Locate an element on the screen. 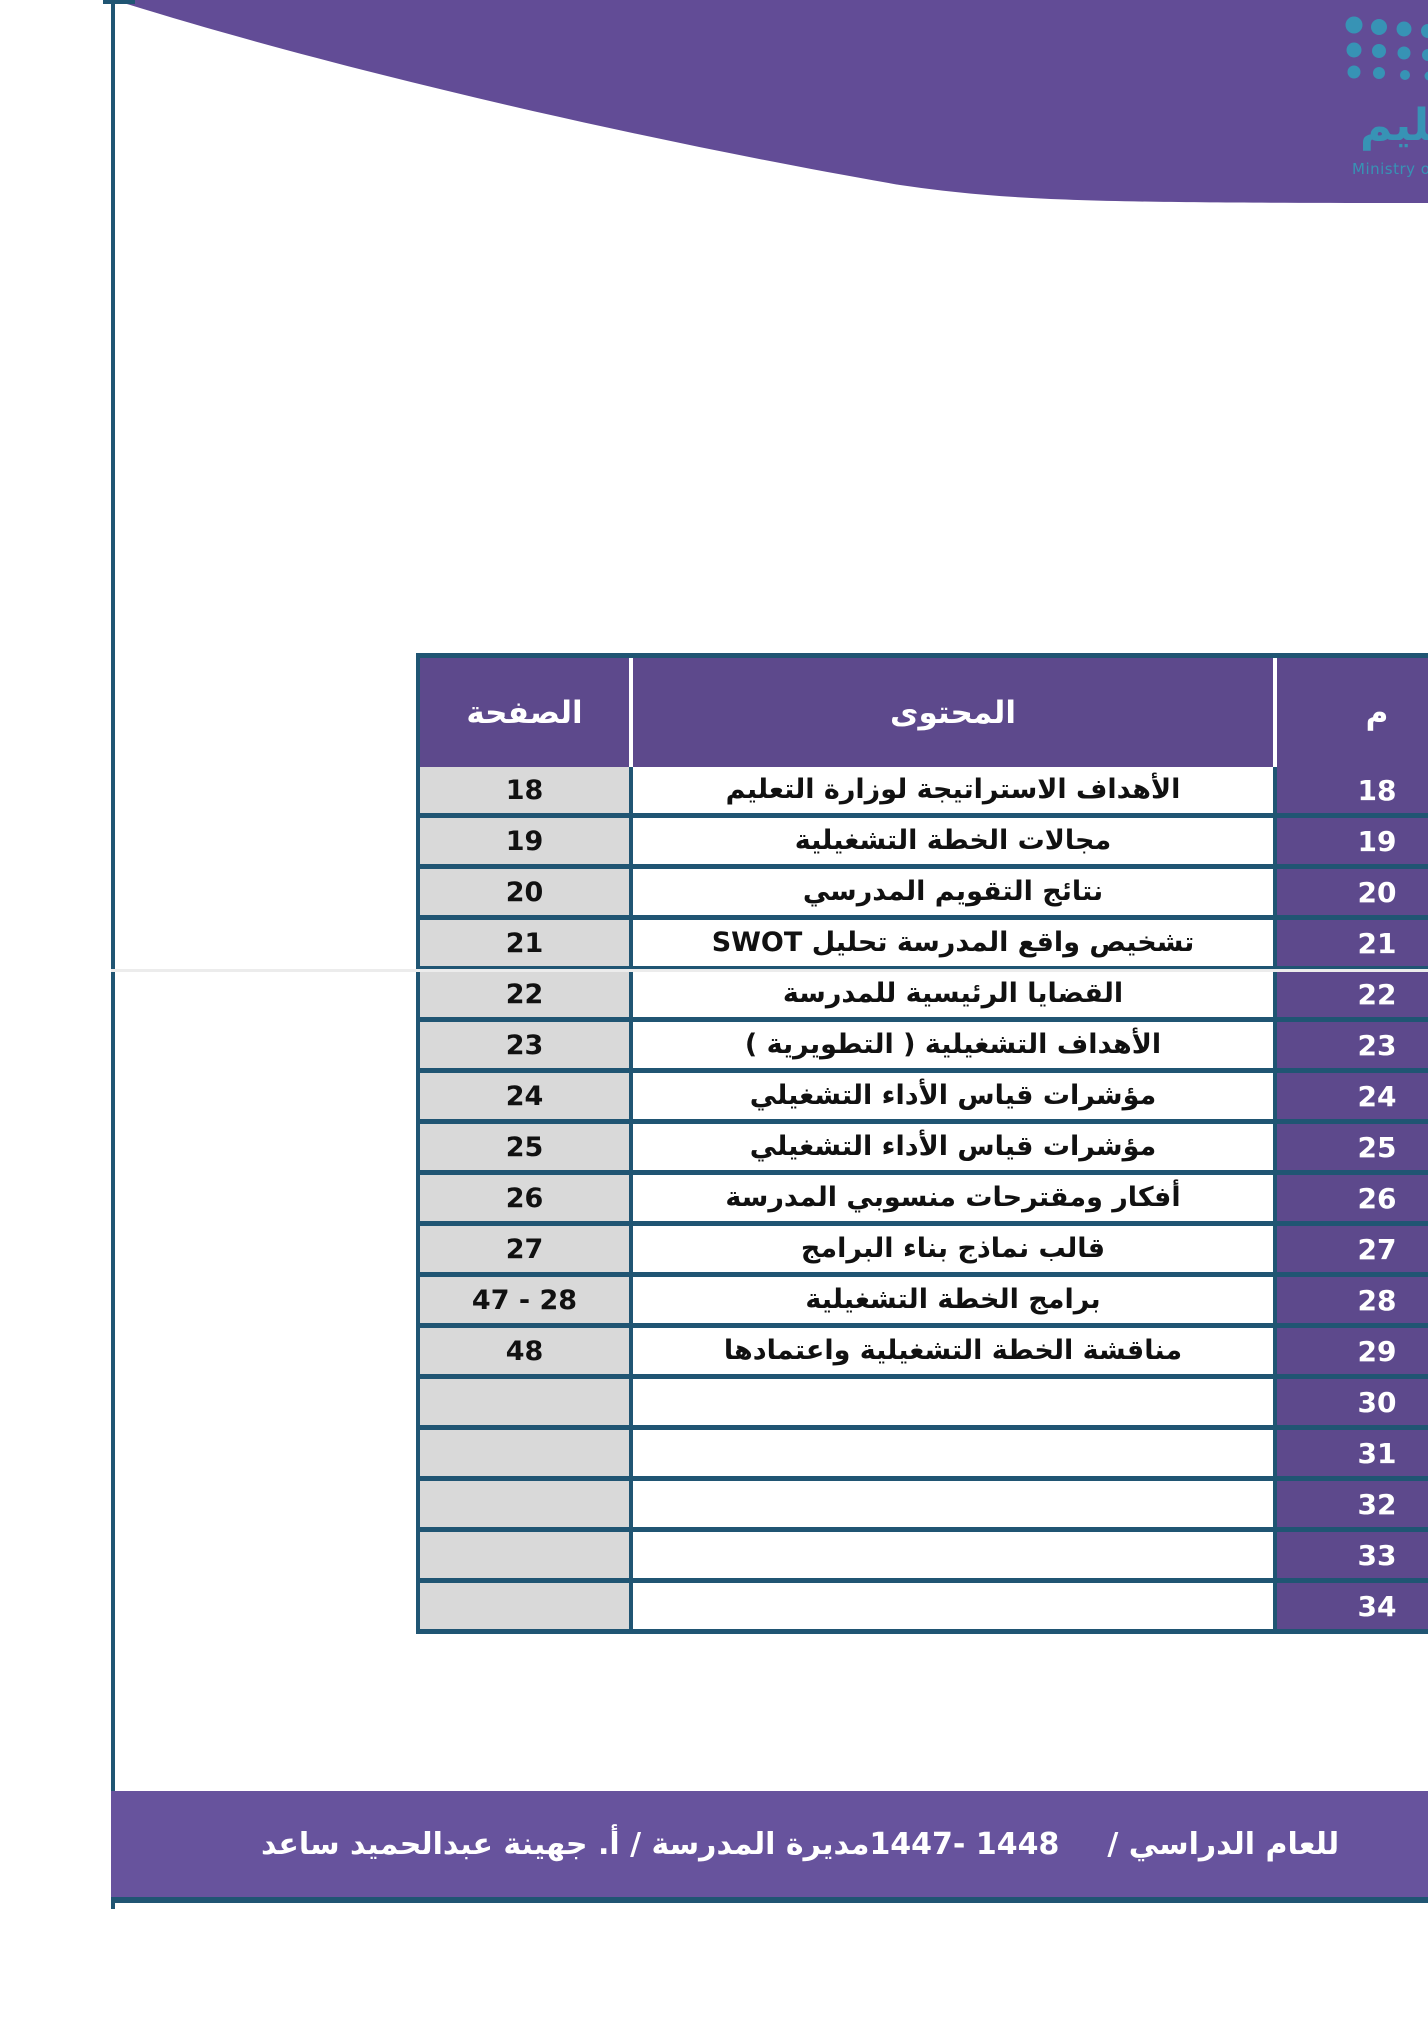 This screenshot has height=2018, width=1428. content-title-cell: نتائج التقويم المدرسي is located at coordinates (953, 892).